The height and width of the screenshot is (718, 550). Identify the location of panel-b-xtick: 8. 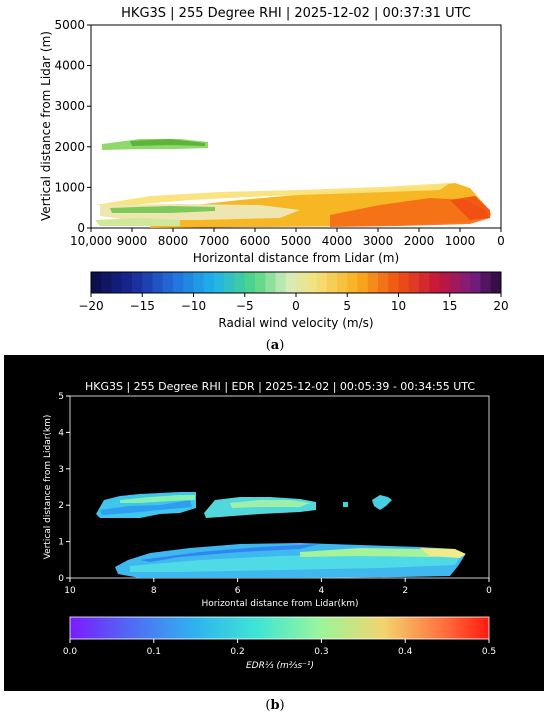
(154, 591).